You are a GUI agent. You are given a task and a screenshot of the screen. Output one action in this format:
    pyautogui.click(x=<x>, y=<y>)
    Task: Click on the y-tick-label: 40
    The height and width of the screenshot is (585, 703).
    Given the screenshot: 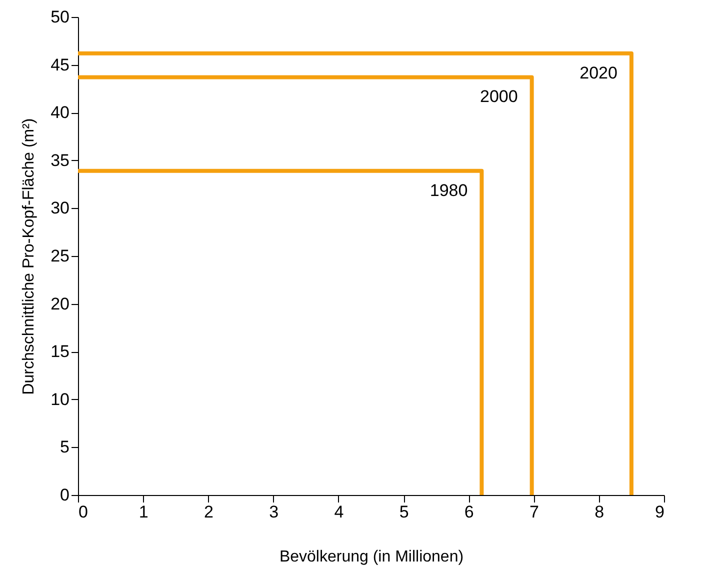 What is the action you would take?
    pyautogui.click(x=60, y=112)
    